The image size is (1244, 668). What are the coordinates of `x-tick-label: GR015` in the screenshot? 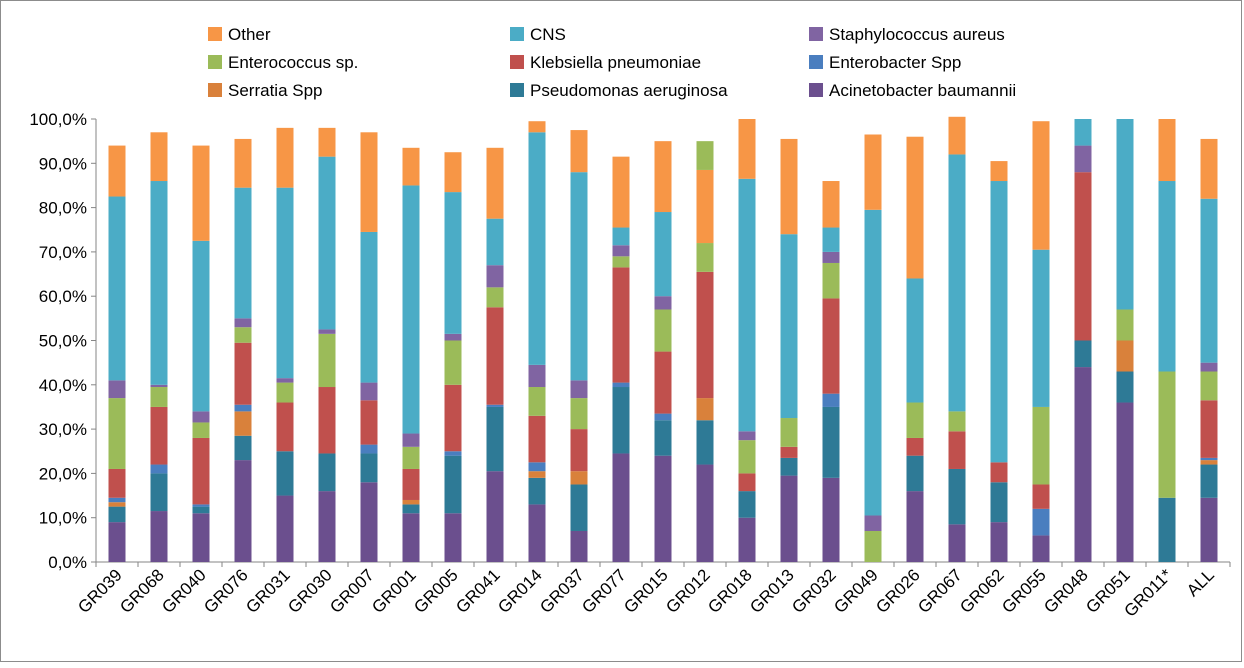 It's located at (646, 591).